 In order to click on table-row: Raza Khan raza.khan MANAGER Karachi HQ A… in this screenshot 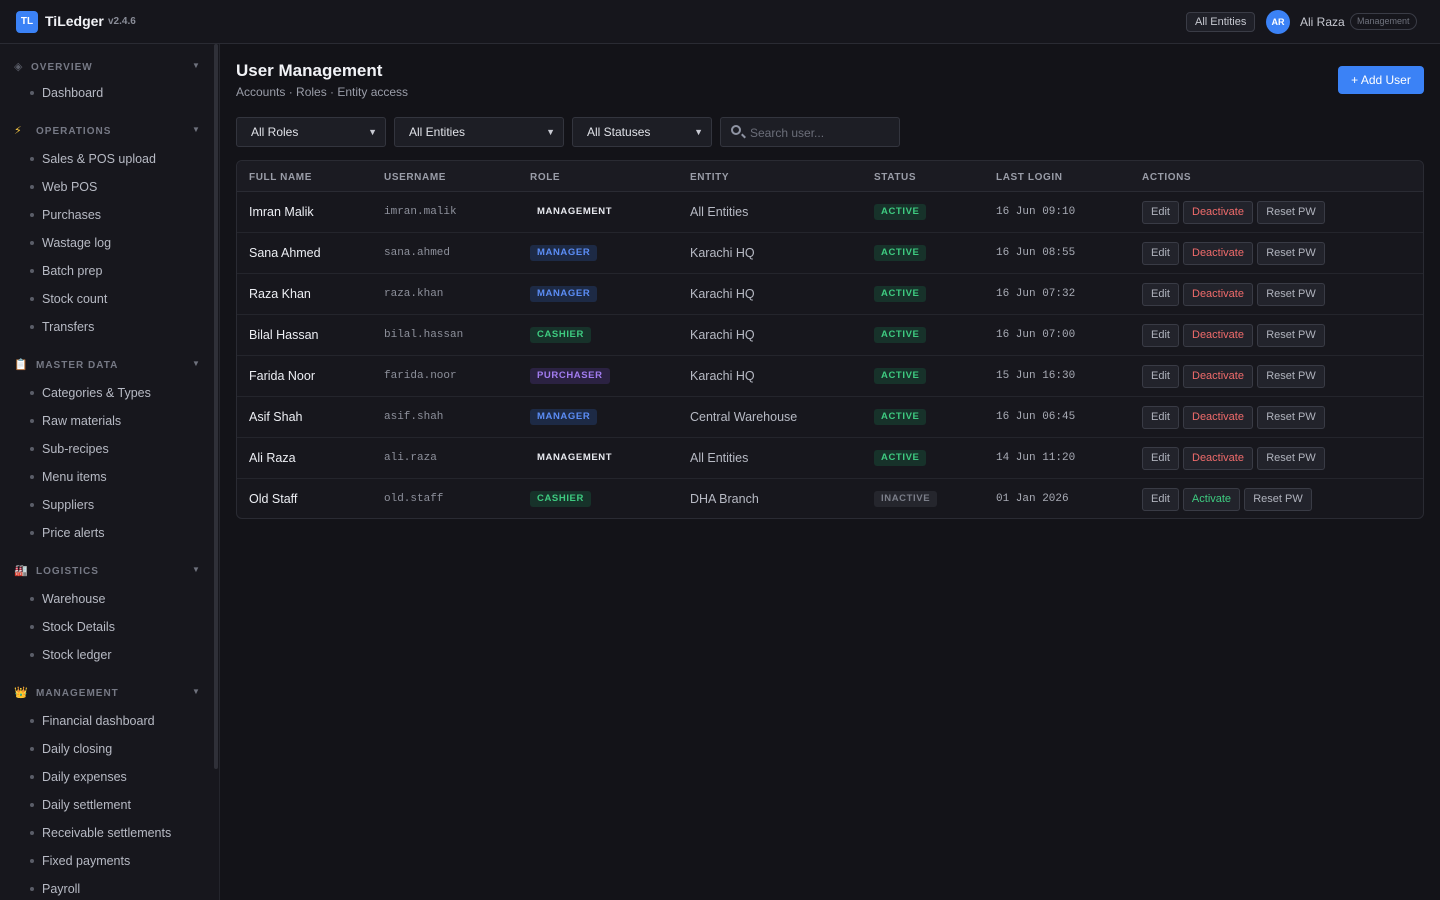, I will do `click(830, 294)`.